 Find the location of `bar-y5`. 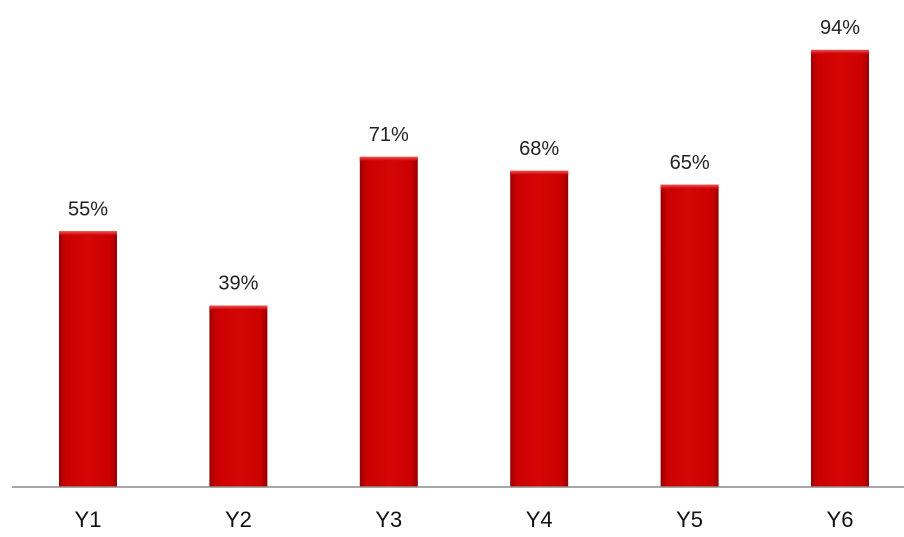

bar-y5 is located at coordinates (689, 335).